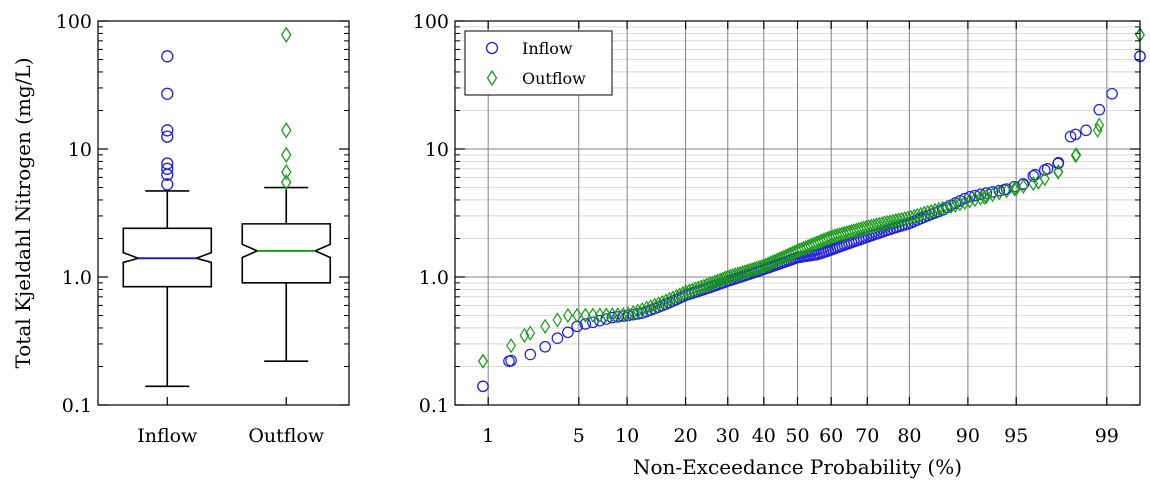  Describe the element at coordinates (579, 436) in the screenshot. I see `x-tick-label: 5` at that location.